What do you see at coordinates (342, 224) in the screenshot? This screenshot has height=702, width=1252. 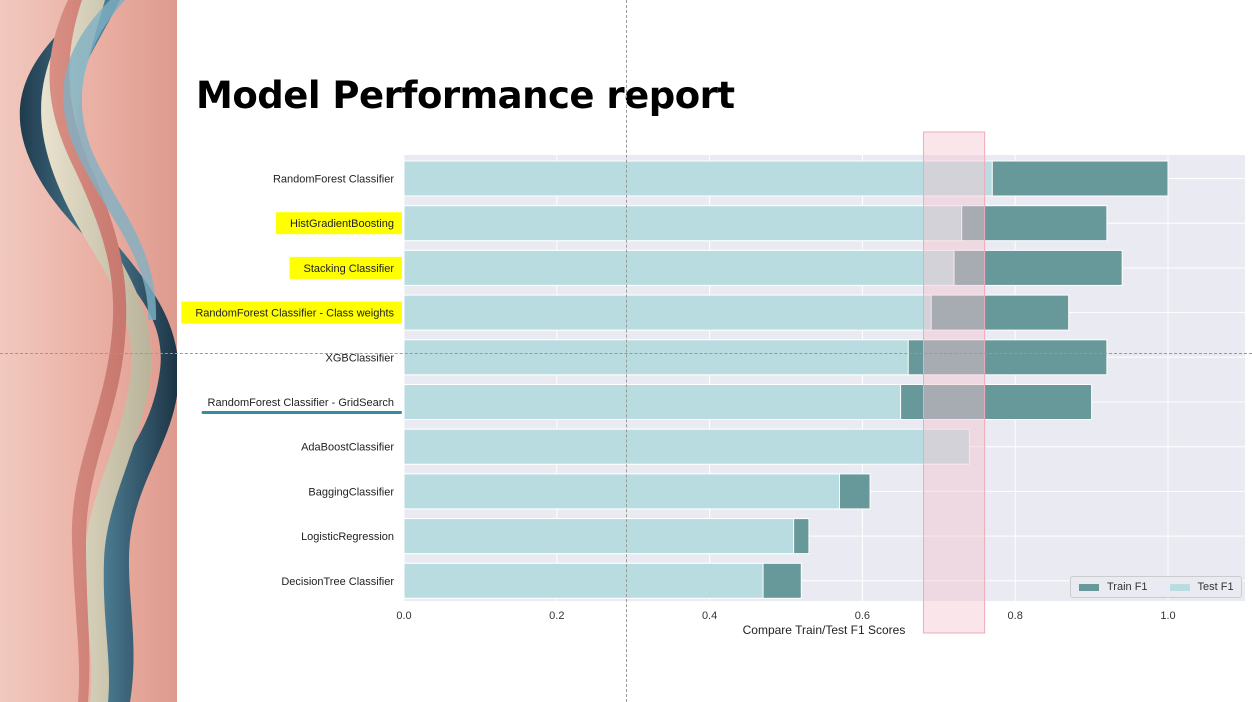 I see `category-label: HistGradientBoosting` at bounding box center [342, 224].